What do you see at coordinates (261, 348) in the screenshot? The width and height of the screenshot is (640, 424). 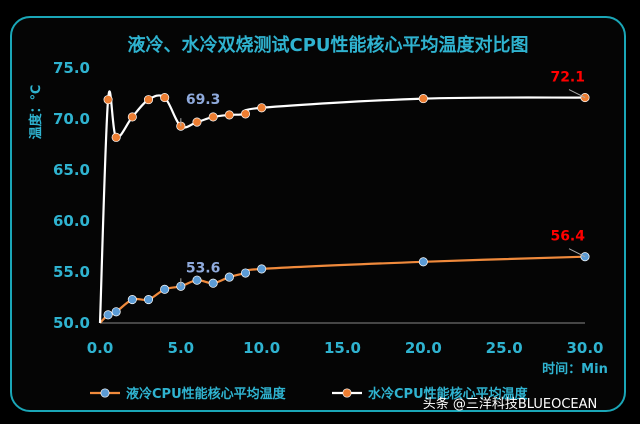 I see `x-tick-label: 10.0` at bounding box center [261, 348].